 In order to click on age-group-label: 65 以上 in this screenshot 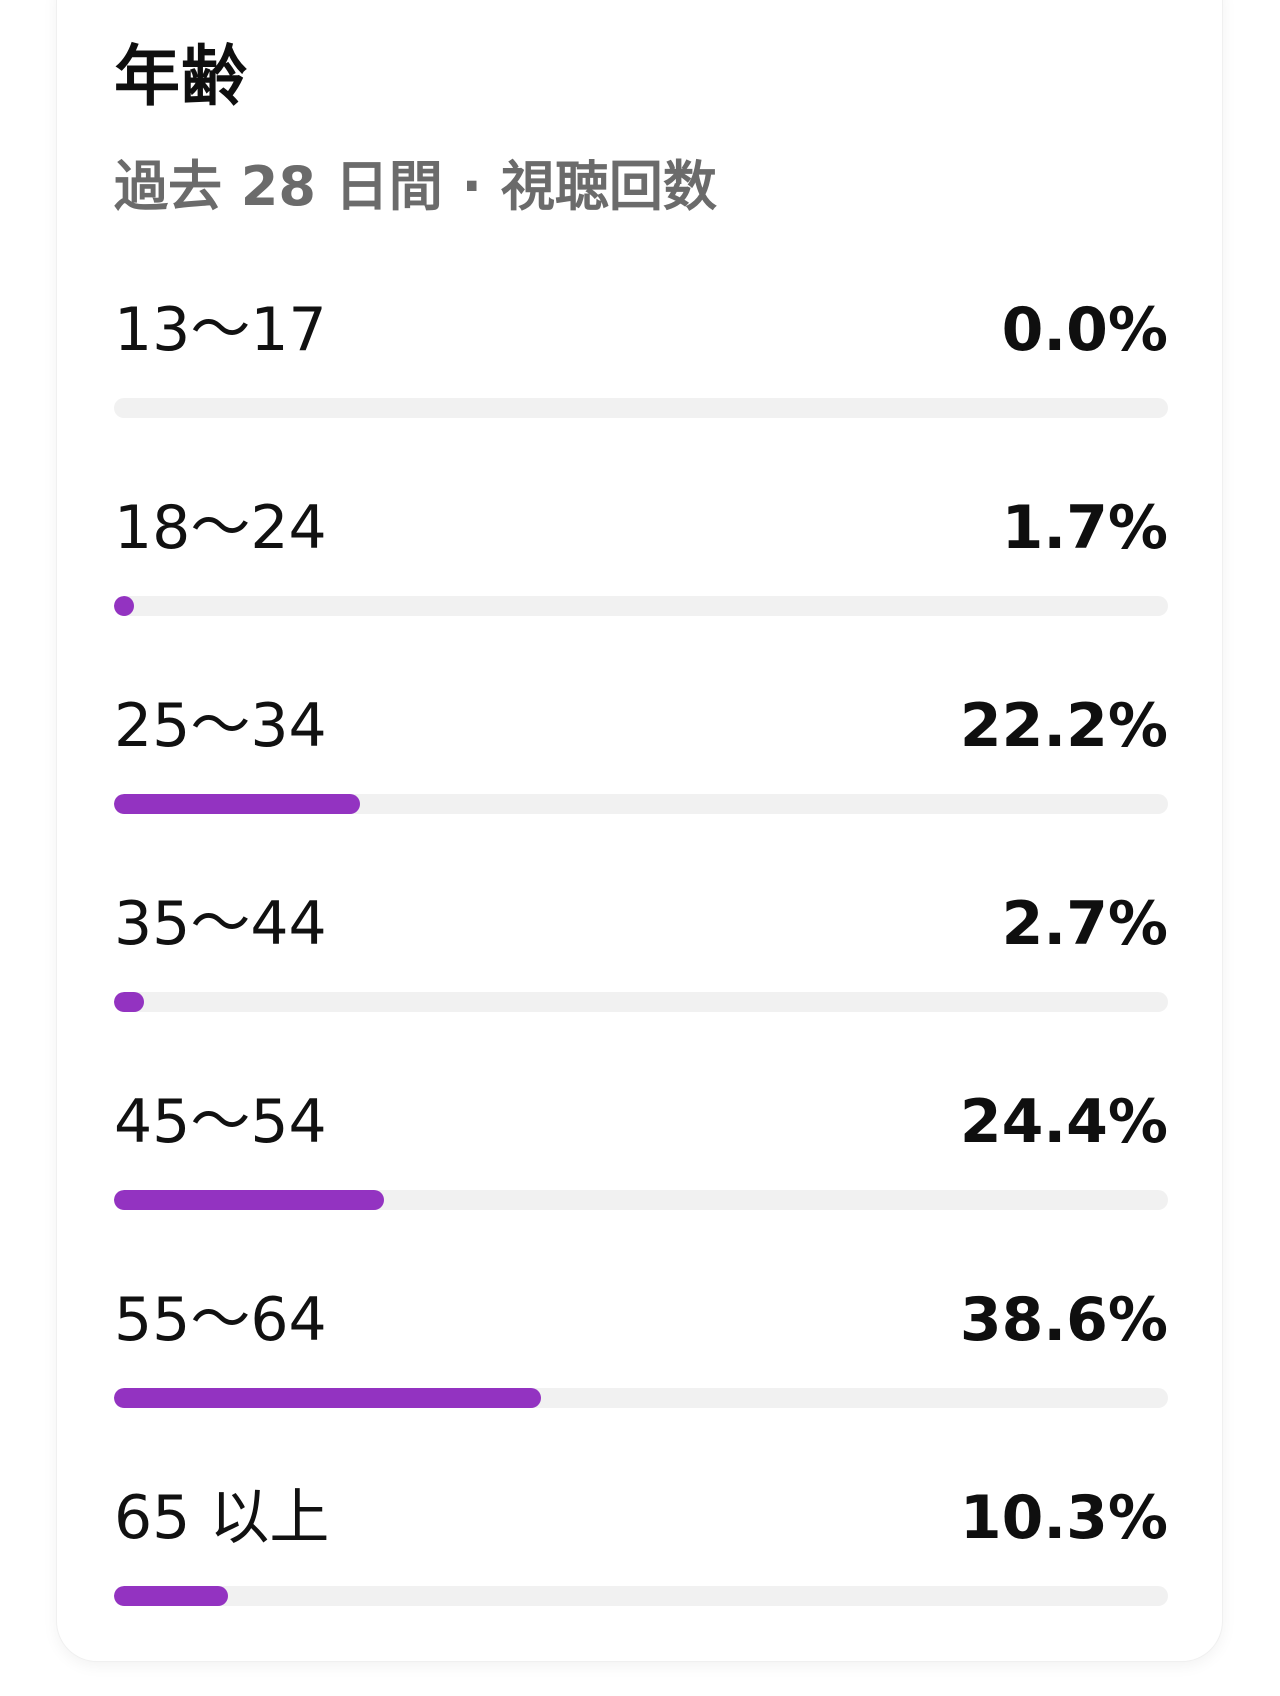, I will do `click(222, 1518)`.